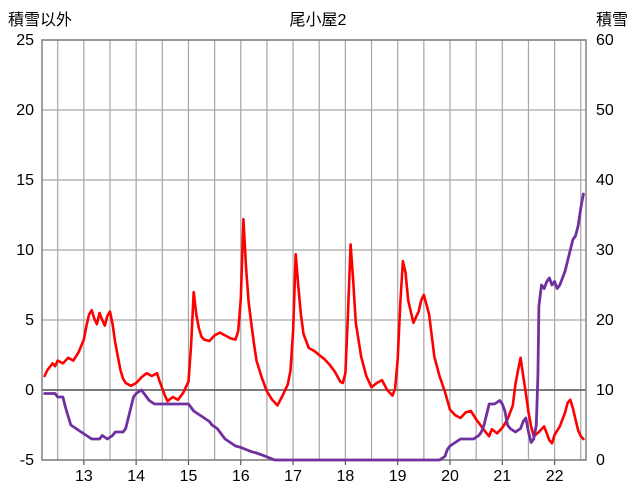 The width and height of the screenshot is (636, 501). What do you see at coordinates (605, 180) in the screenshot?
I see `right-y-tick-label: 40` at bounding box center [605, 180].